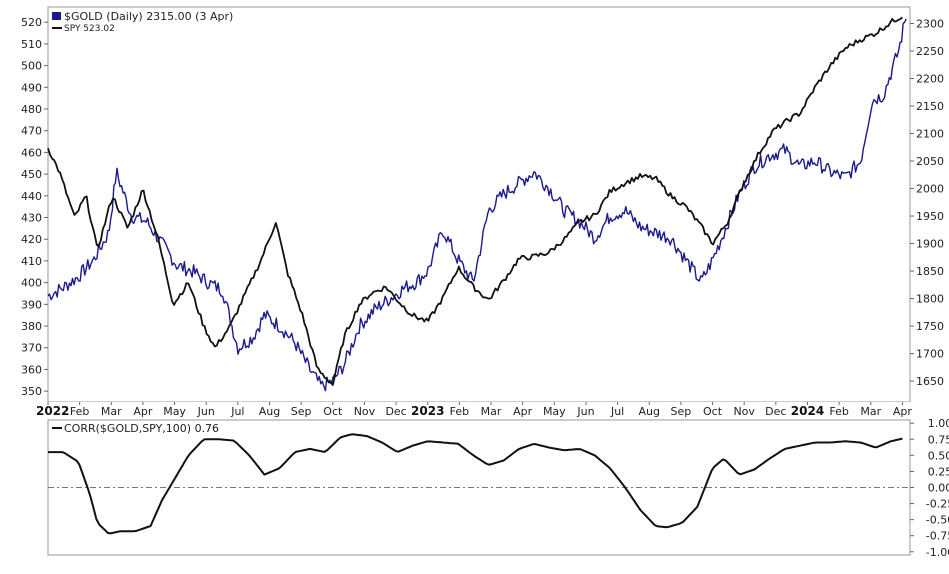 The image size is (949, 574). Describe the element at coordinates (31, 87) in the screenshot. I see `left-tick-label: 490` at that location.